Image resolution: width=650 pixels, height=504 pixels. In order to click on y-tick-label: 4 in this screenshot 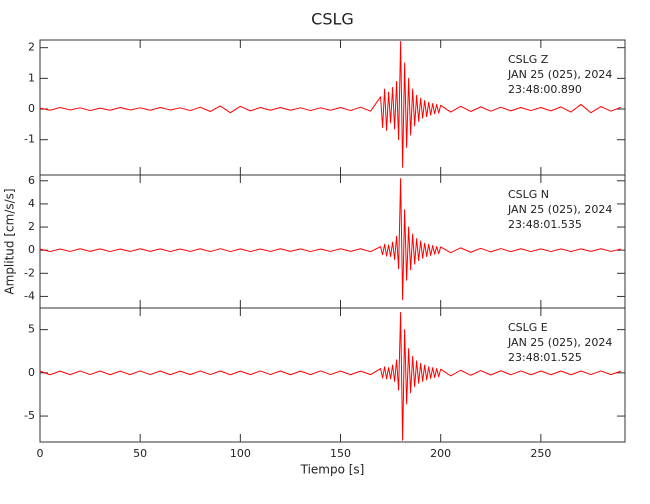, I will do `click(31, 203)`.